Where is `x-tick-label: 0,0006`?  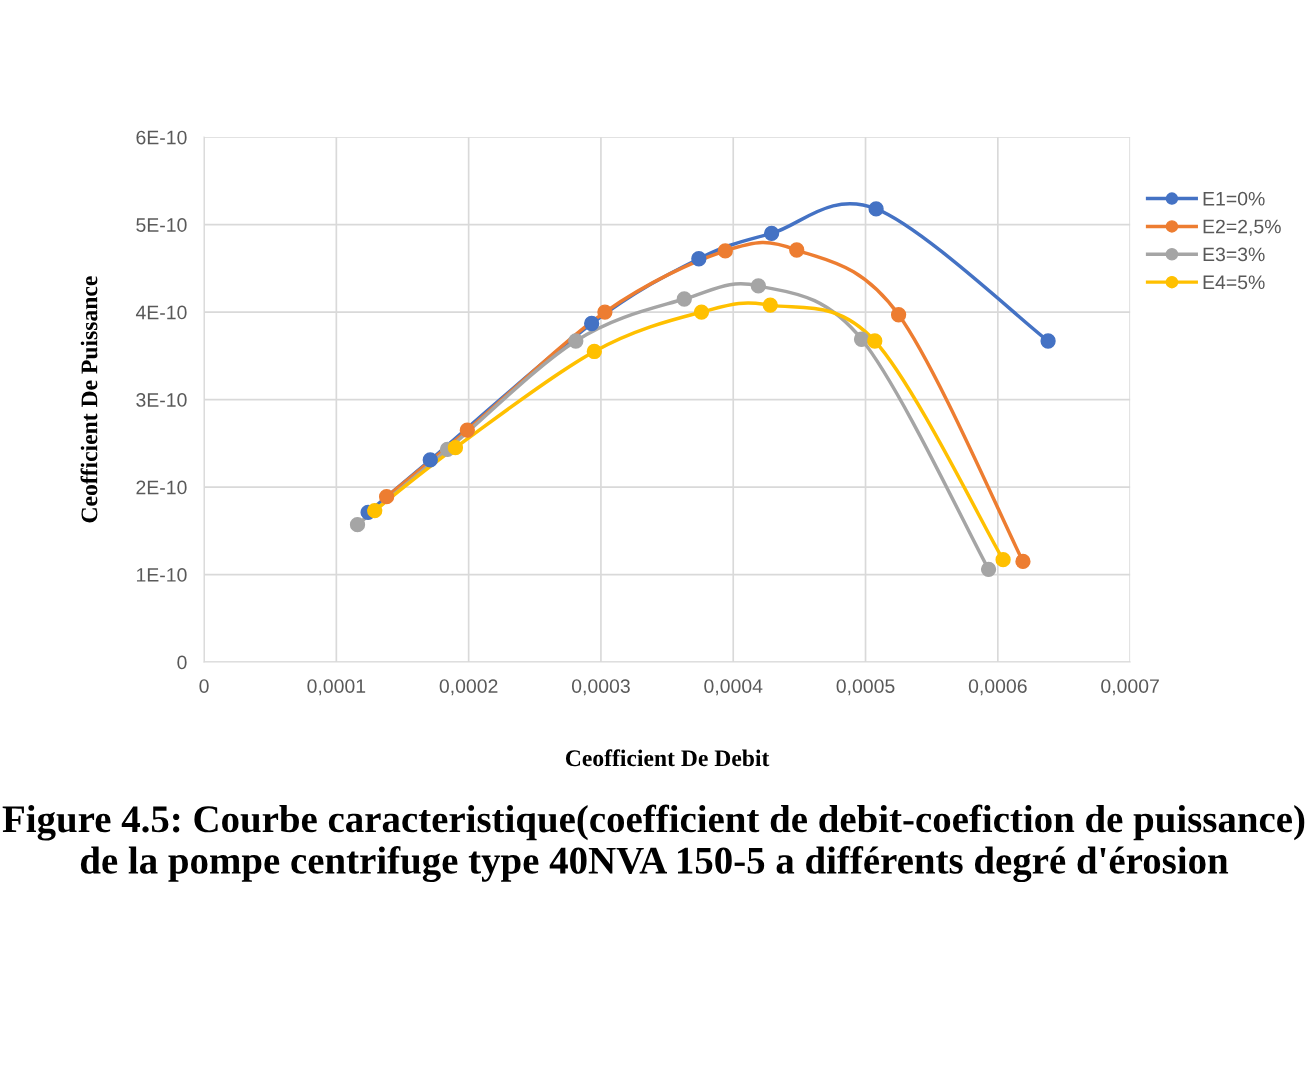
x-tick-label: 0,0006 is located at coordinates (997, 687).